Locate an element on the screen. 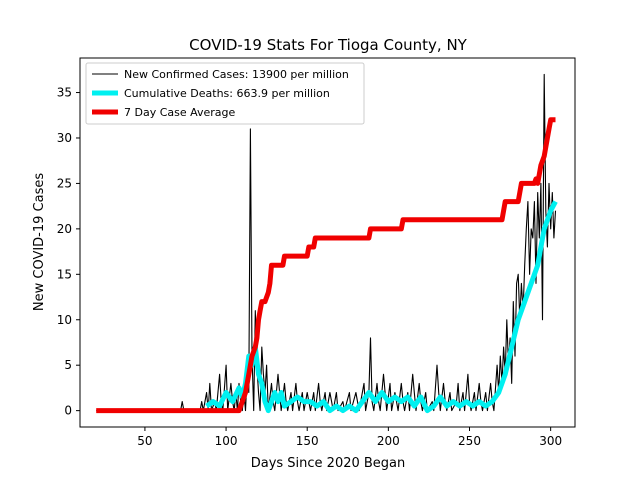 This screenshot has height=480, width=640. legend-label-7-day-average: 7 Day Case Average is located at coordinates (180, 112).